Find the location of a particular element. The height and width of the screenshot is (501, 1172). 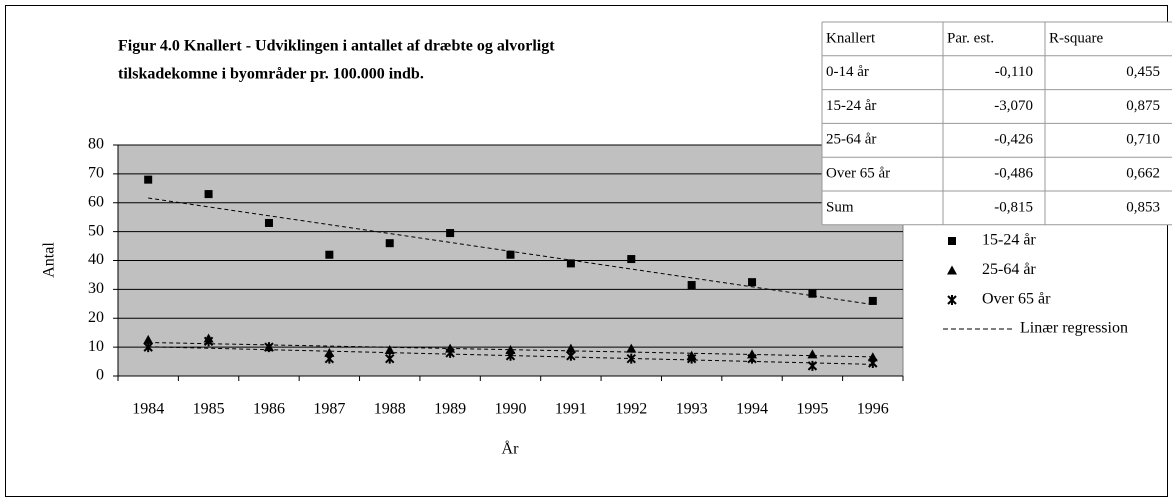

table-cell: 0,455 is located at coordinates (1143, 72).